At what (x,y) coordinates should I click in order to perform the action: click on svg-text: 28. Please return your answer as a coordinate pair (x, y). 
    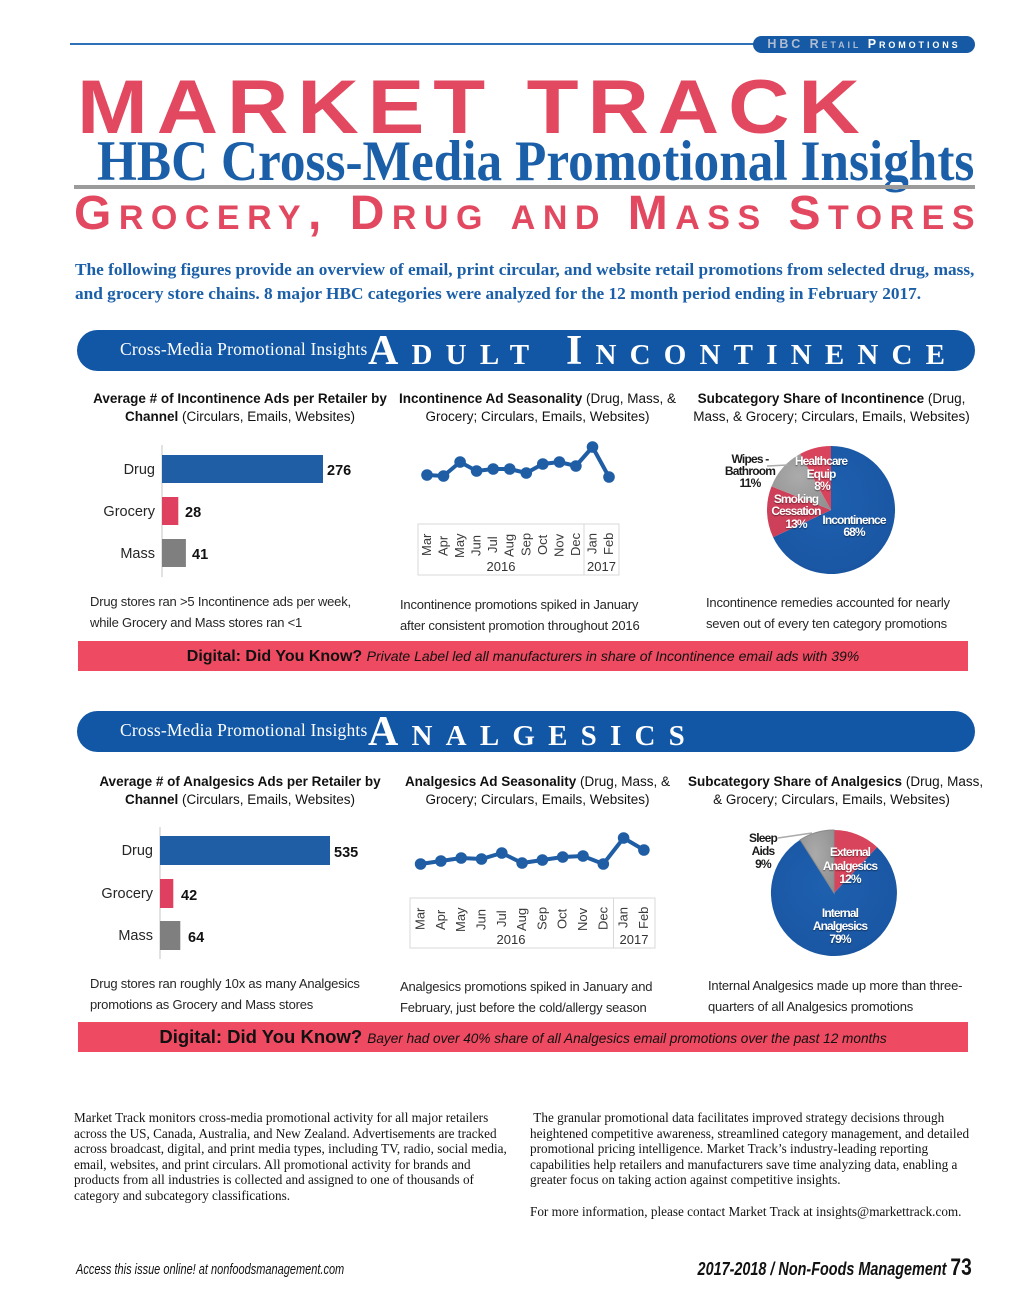
    Looking at the image, I should click on (193, 513).